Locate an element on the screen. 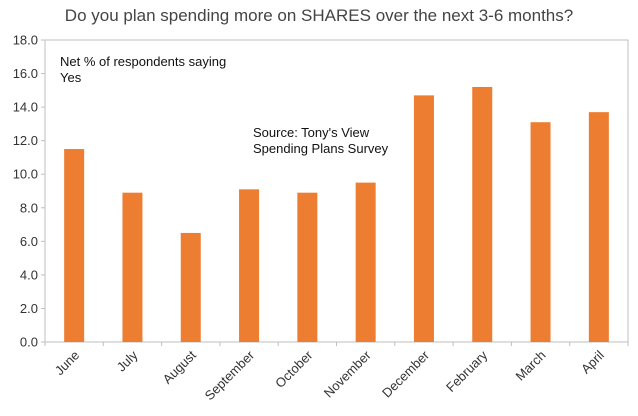 The height and width of the screenshot is (416, 638). bar-april is located at coordinates (598, 227).